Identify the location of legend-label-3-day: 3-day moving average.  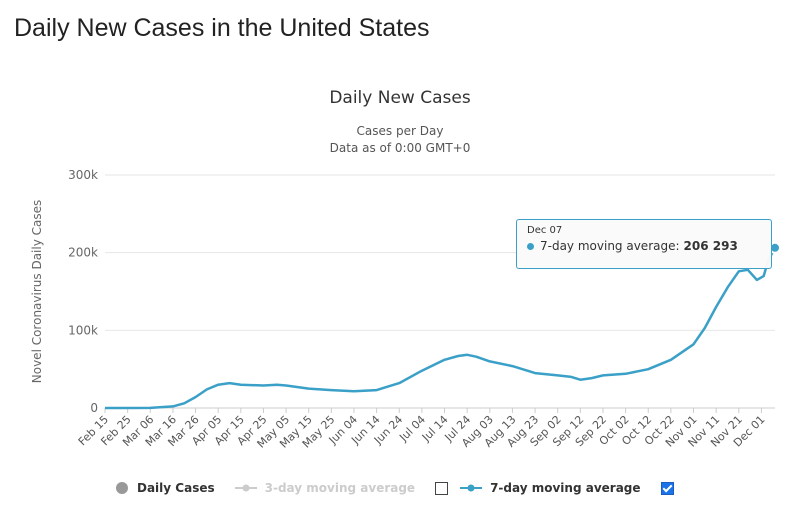
(340, 488).